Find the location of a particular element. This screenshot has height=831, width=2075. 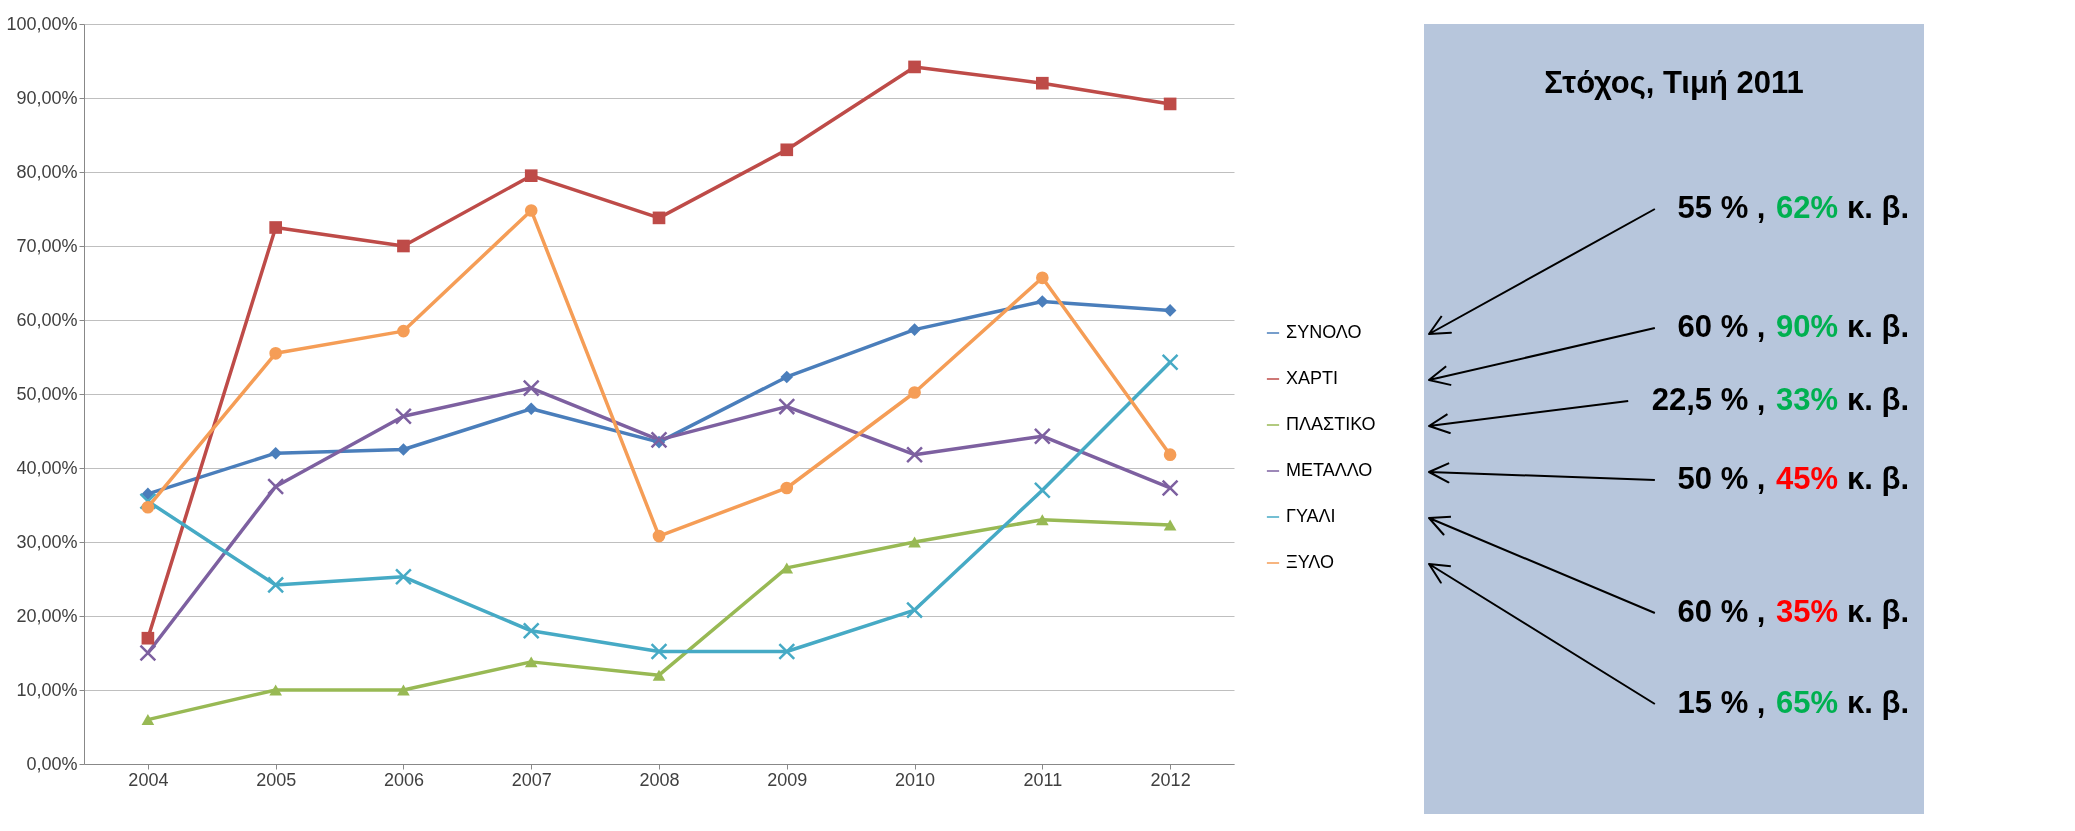

y-tick-label: 90,00% is located at coordinates (47, 97).